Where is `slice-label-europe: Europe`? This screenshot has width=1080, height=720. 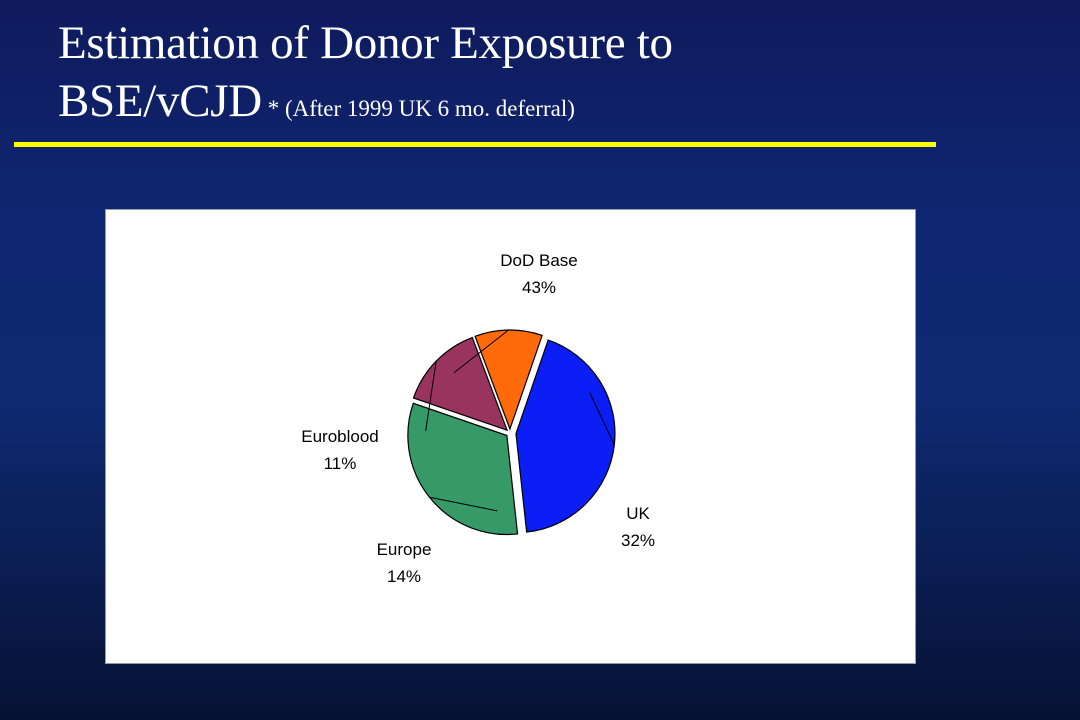 slice-label-europe: Europe is located at coordinates (404, 549).